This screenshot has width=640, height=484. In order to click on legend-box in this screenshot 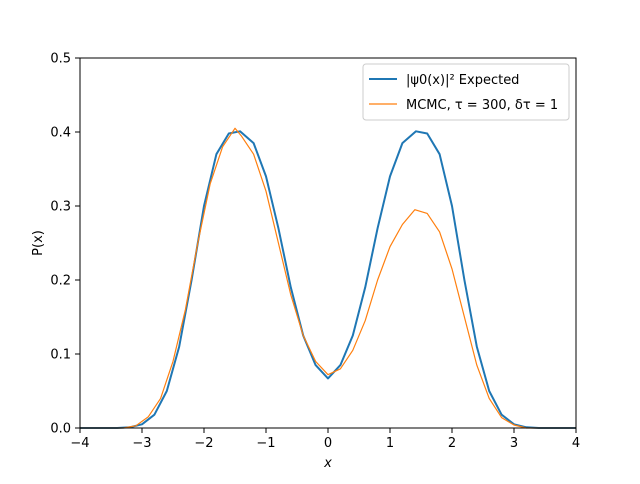, I will do `click(466, 92)`.